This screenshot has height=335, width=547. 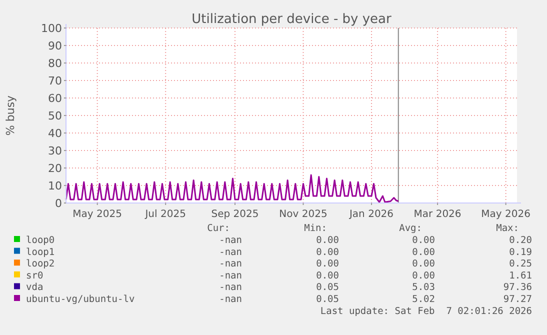 What do you see at coordinates (520, 276) in the screenshot?
I see `text: 1.61` at bounding box center [520, 276].